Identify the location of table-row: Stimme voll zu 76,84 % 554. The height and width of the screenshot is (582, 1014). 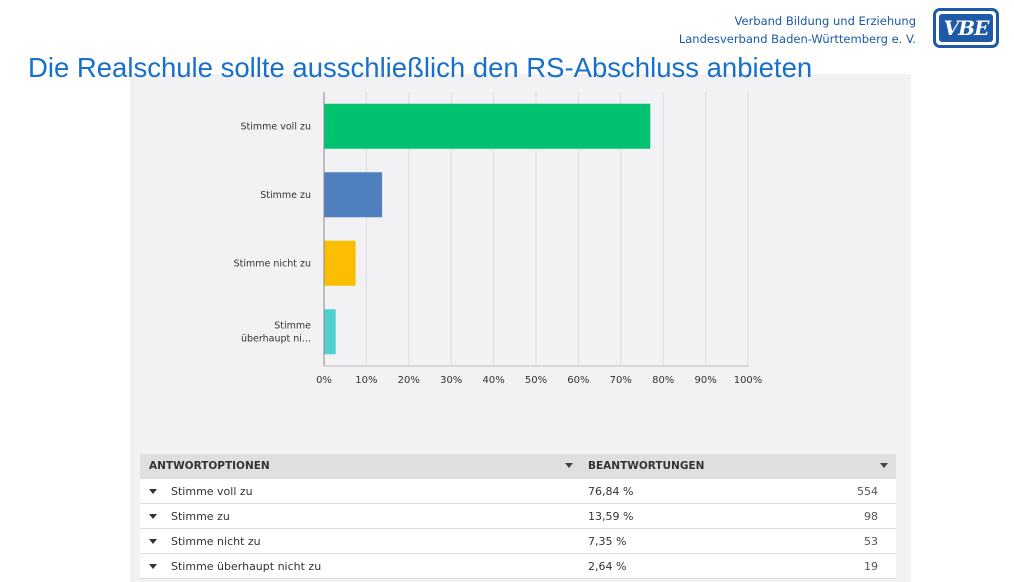
(518, 491).